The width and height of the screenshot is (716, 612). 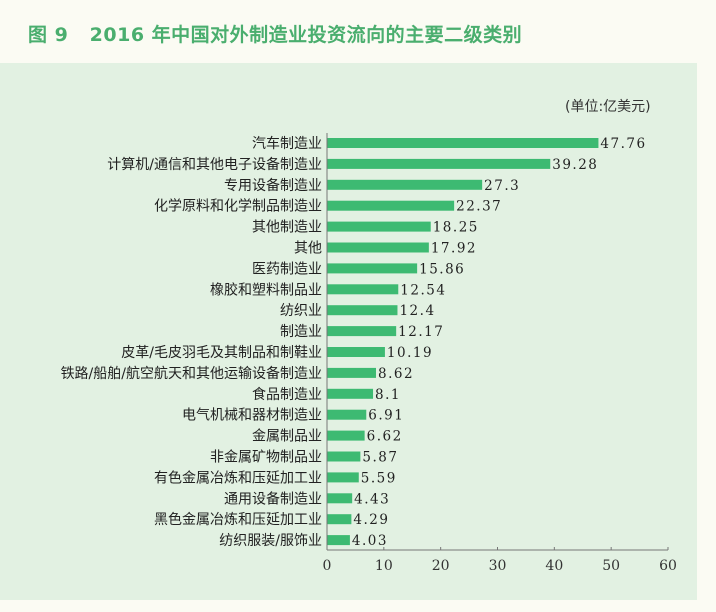 I want to click on category-label: 有色金属冶炼和压延加工业, so click(x=238, y=477).